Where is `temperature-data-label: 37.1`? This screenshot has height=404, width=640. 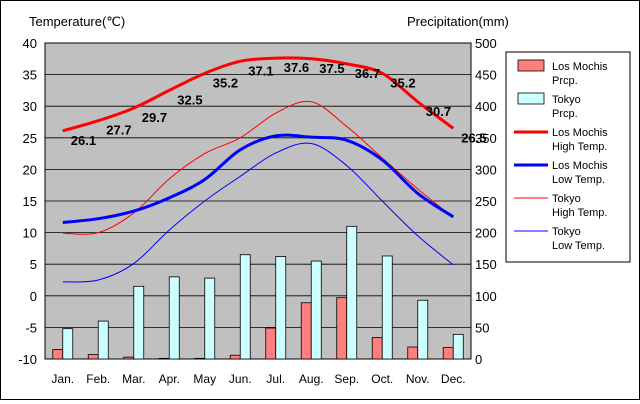
temperature-data-label: 37.1 is located at coordinates (260, 70).